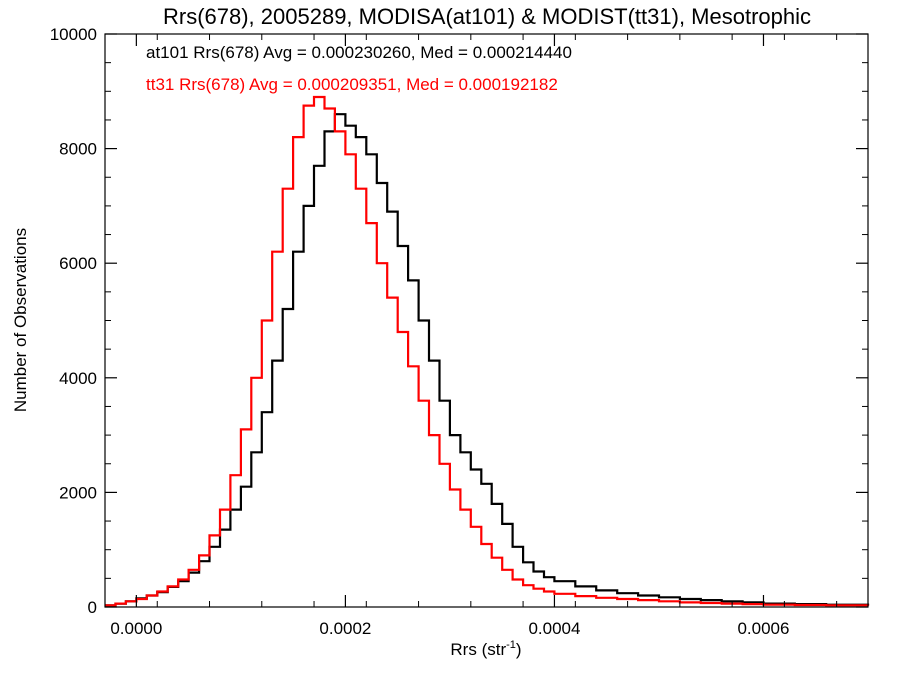  I want to click on y-tick-label: 0, so click(92, 607).